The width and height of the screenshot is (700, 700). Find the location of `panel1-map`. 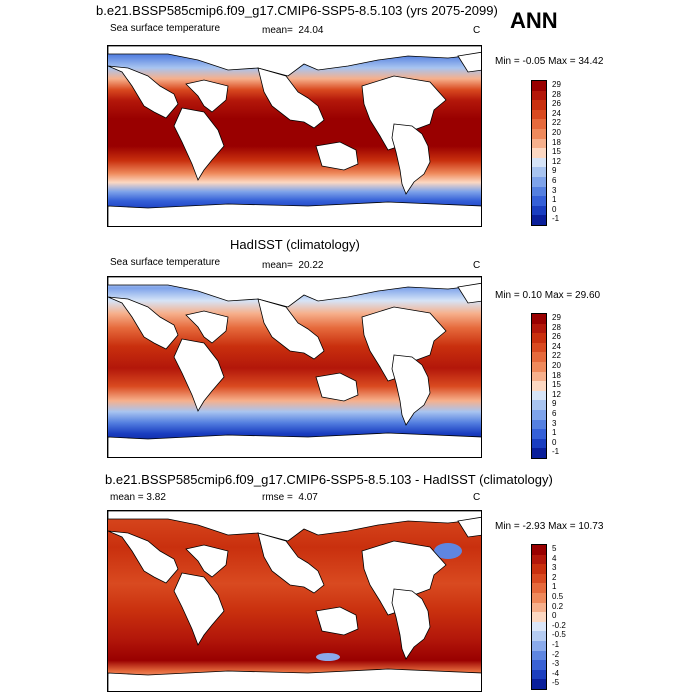

panel1-map is located at coordinates (294, 136).